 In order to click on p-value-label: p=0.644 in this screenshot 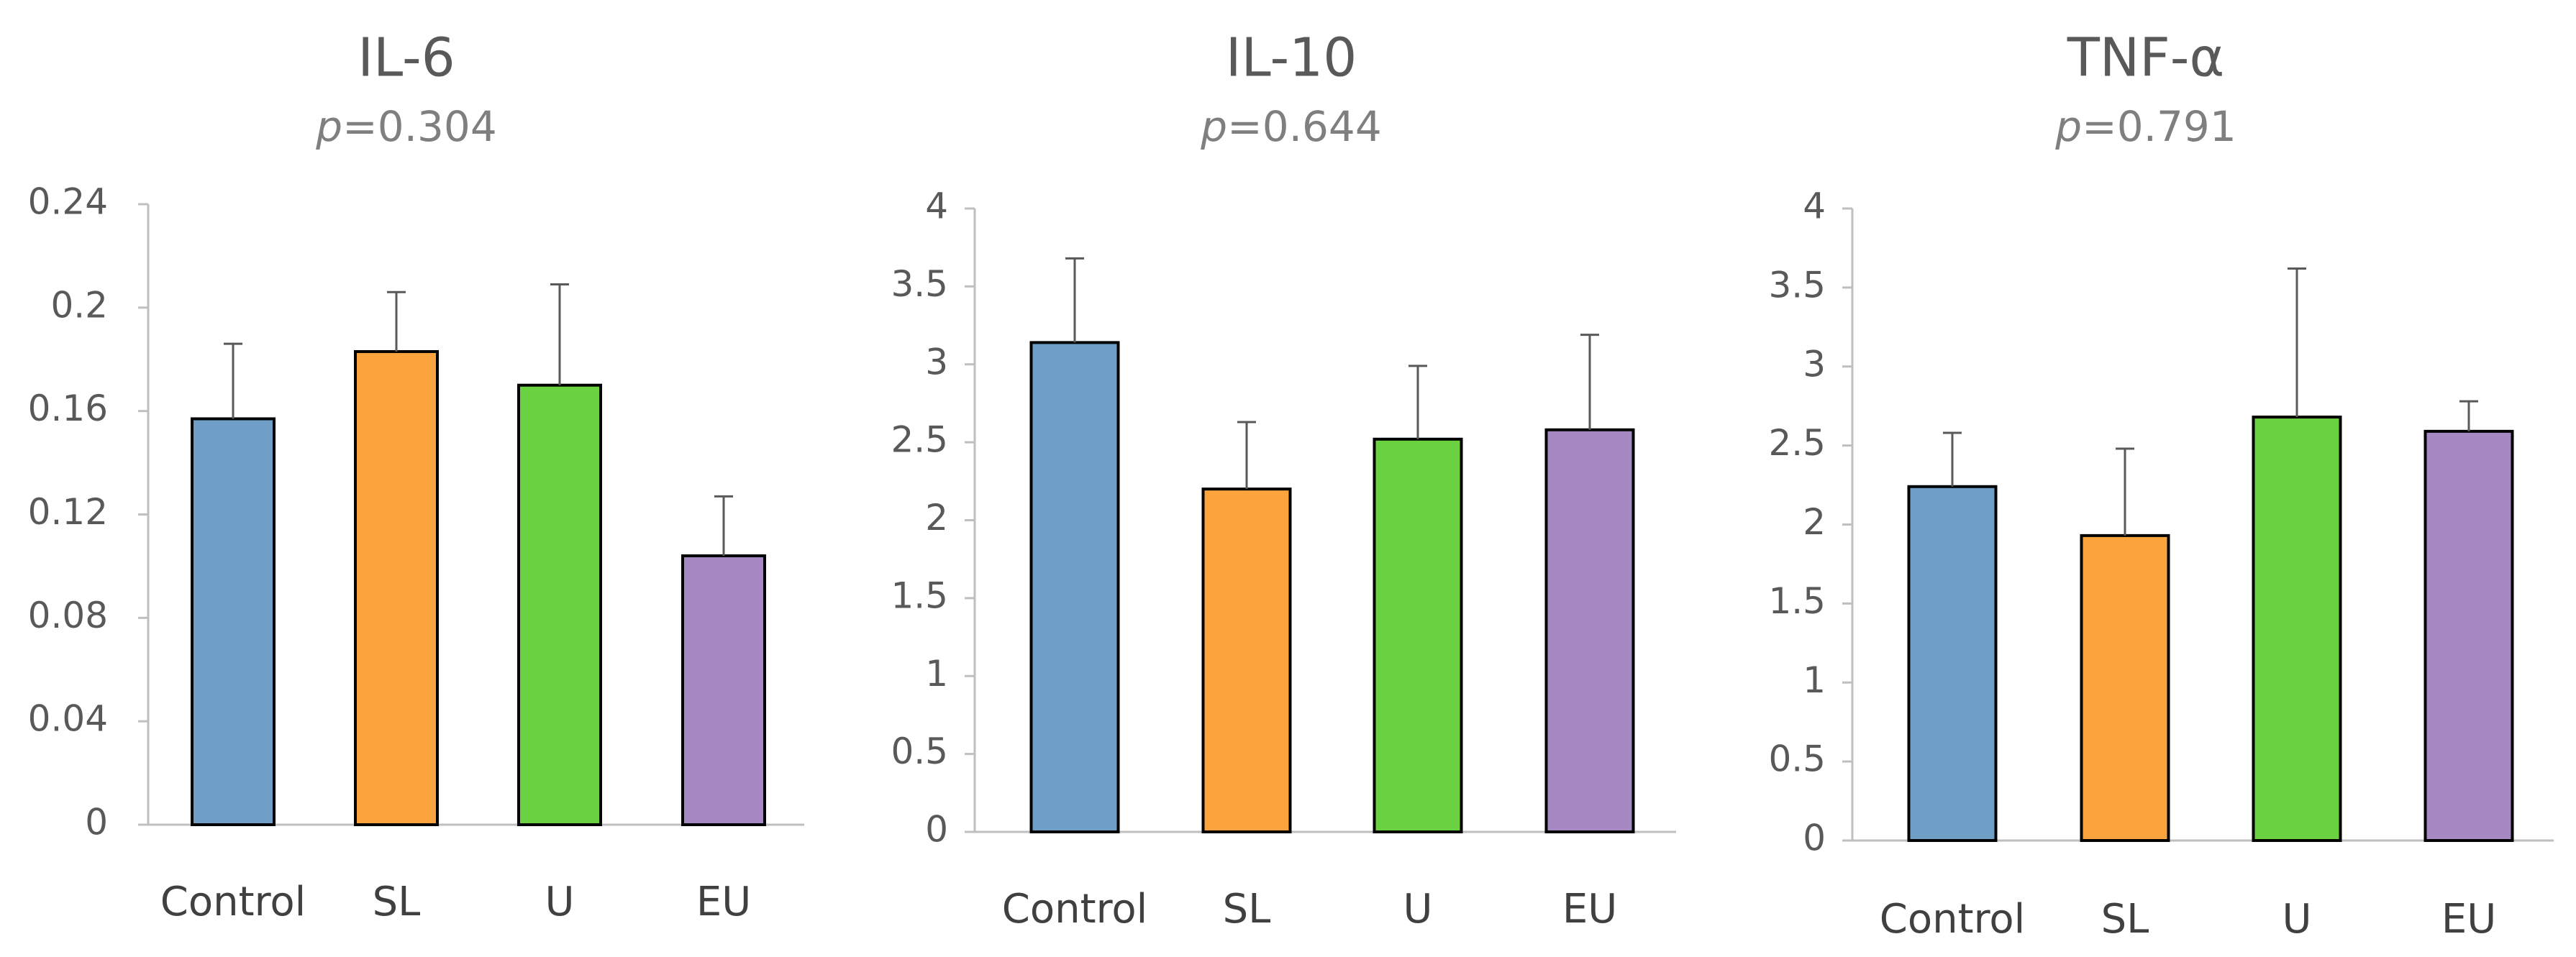, I will do `click(1290, 127)`.